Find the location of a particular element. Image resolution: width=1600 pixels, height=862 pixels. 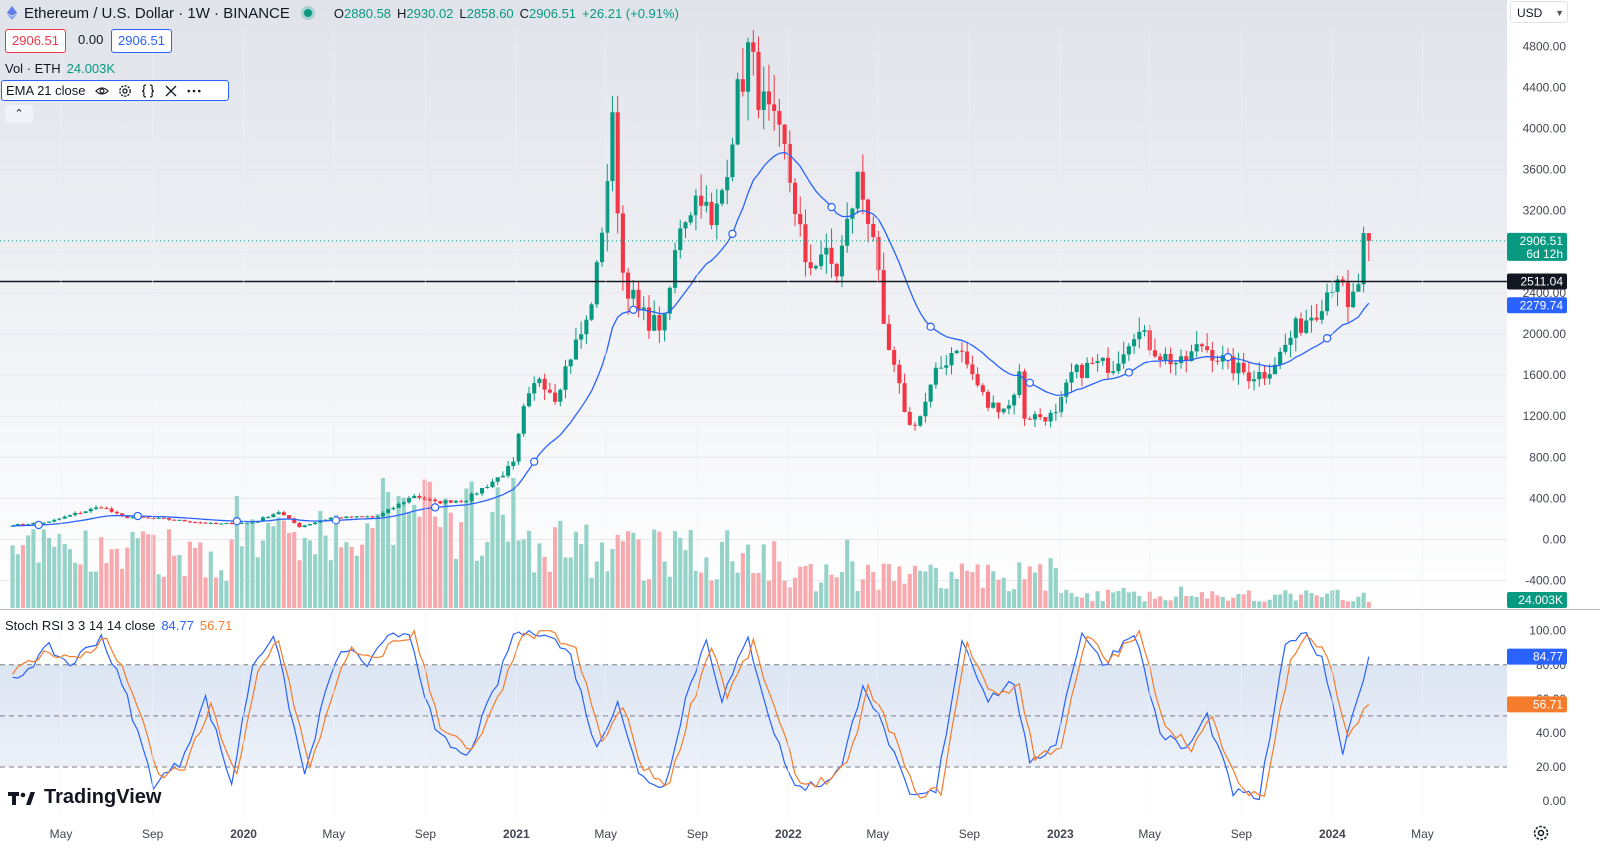

remove-icon is located at coordinates (171, 91).